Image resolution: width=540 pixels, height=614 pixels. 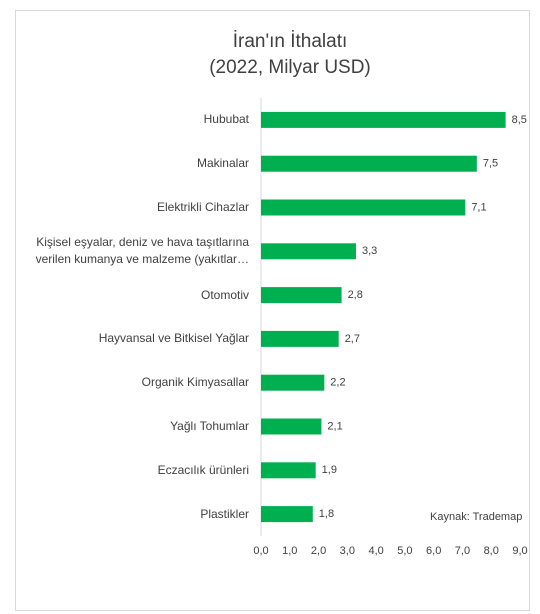 I want to click on category-label-box: Organik Kimyasallar, so click(x=195, y=382).